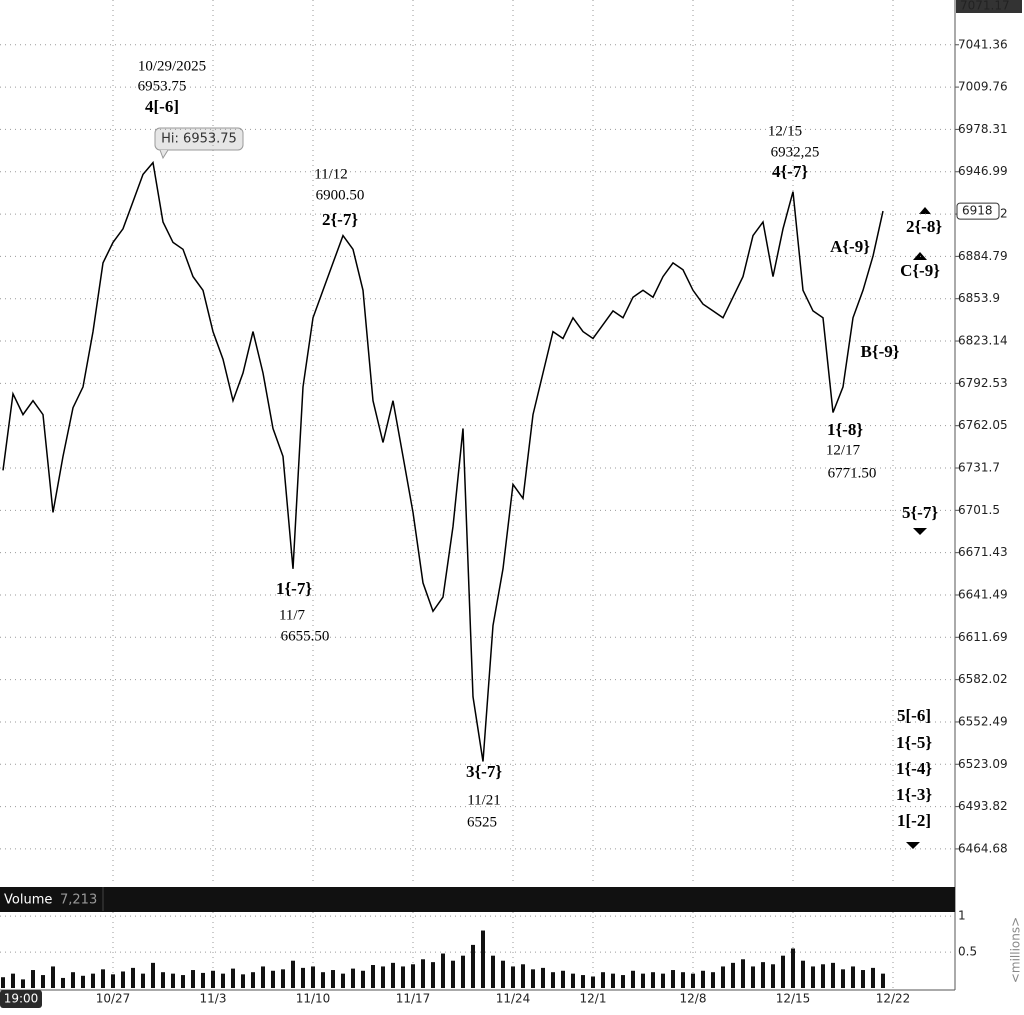 The height and width of the screenshot is (1015, 1024). Describe the element at coordinates (985, 6) in the screenshot. I see `y-limit-label: 7071.17` at that location.